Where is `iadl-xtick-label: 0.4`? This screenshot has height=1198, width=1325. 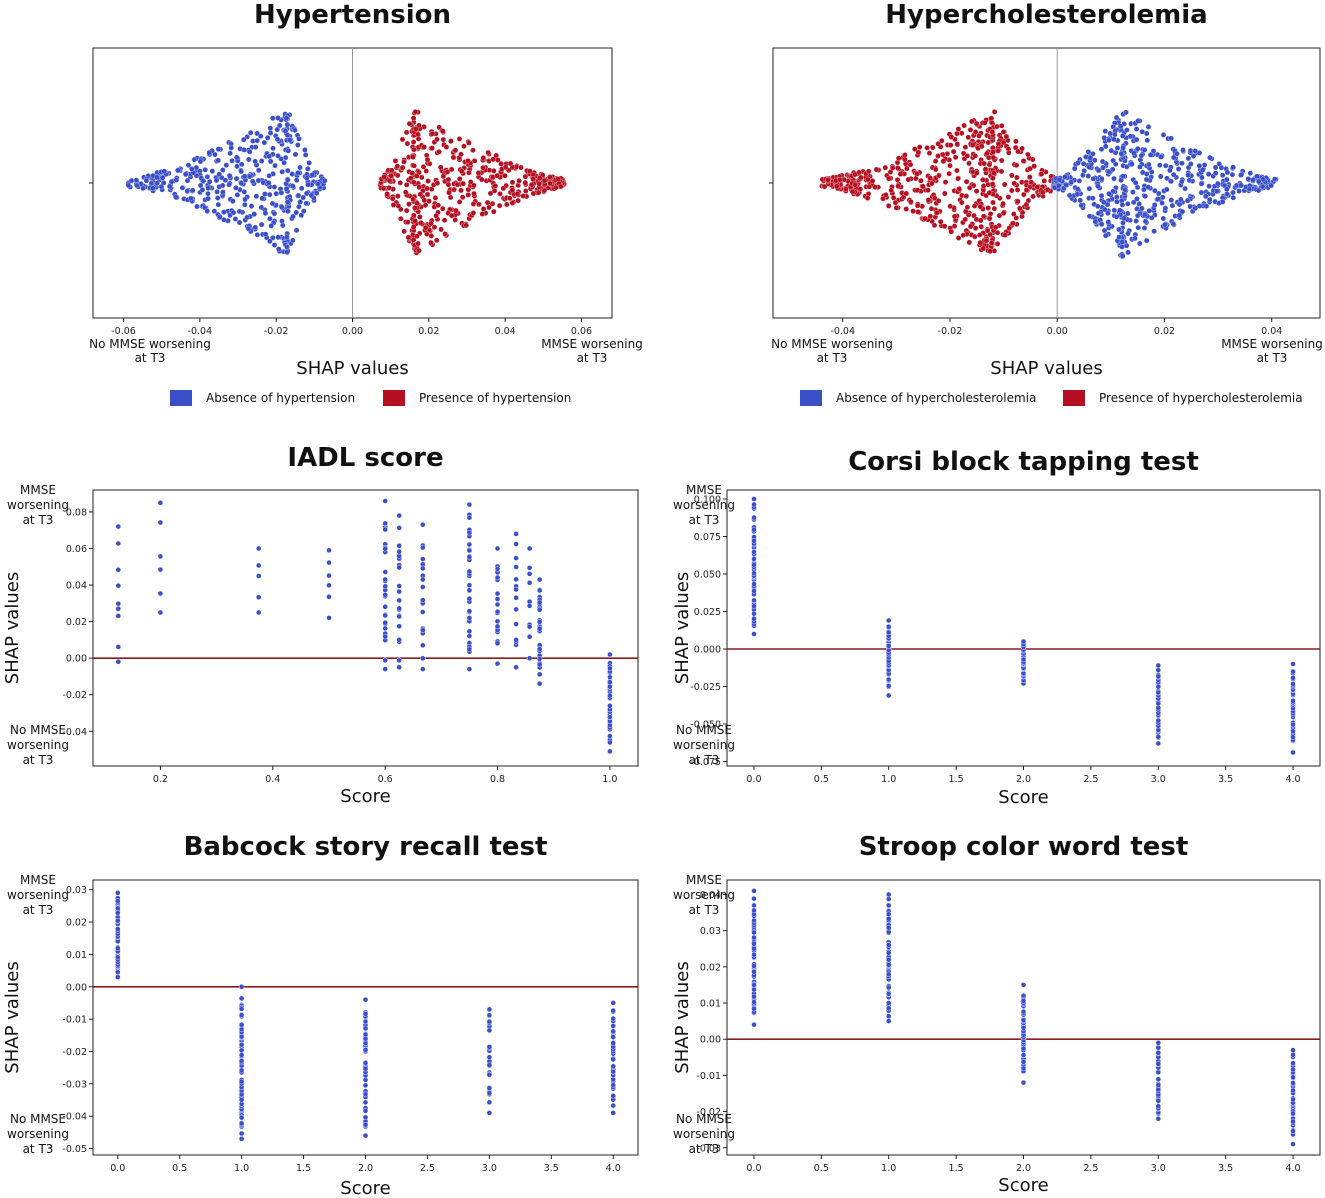 iadl-xtick-label: 0.4 is located at coordinates (272, 779).